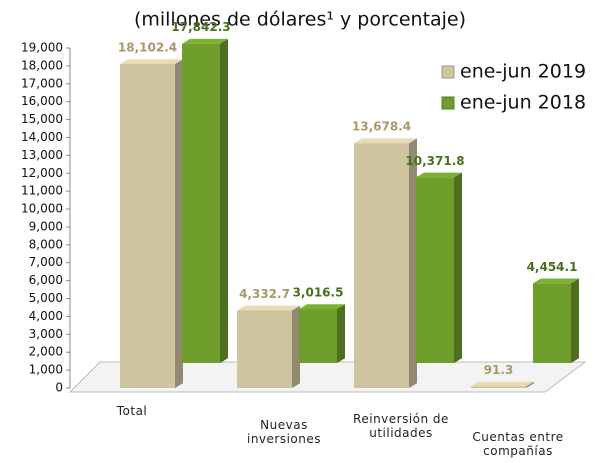 This screenshot has width=597, height=463. Describe the element at coordinates (46, 298) in the screenshot. I see `y-tick-label: 5,000` at that location.